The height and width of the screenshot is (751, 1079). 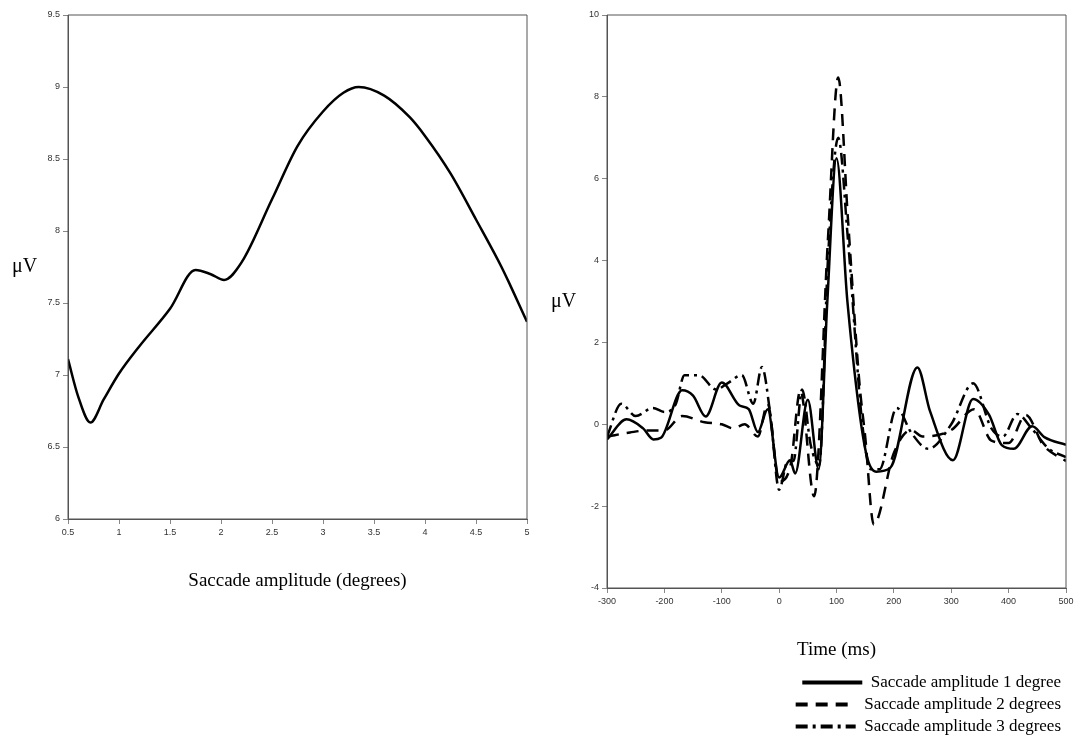 I want to click on x-tick-label: 200, so click(x=894, y=600).